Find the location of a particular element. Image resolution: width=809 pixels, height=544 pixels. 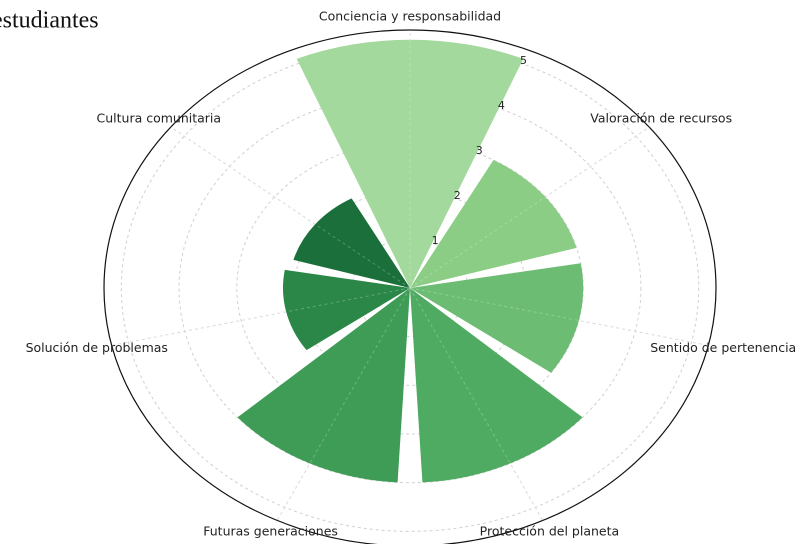

category-label: Sentido de pertenencia is located at coordinates (723, 347).